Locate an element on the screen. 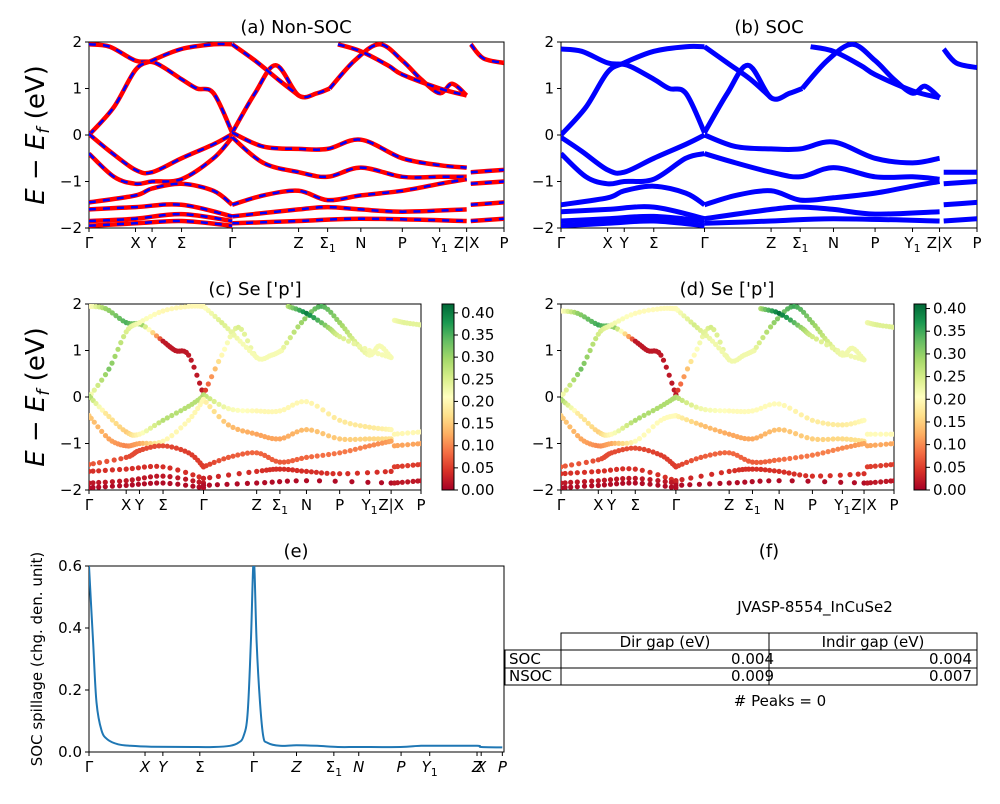 The height and width of the screenshot is (804, 1000). x-tick-label: X is located at coordinates (598, 505).